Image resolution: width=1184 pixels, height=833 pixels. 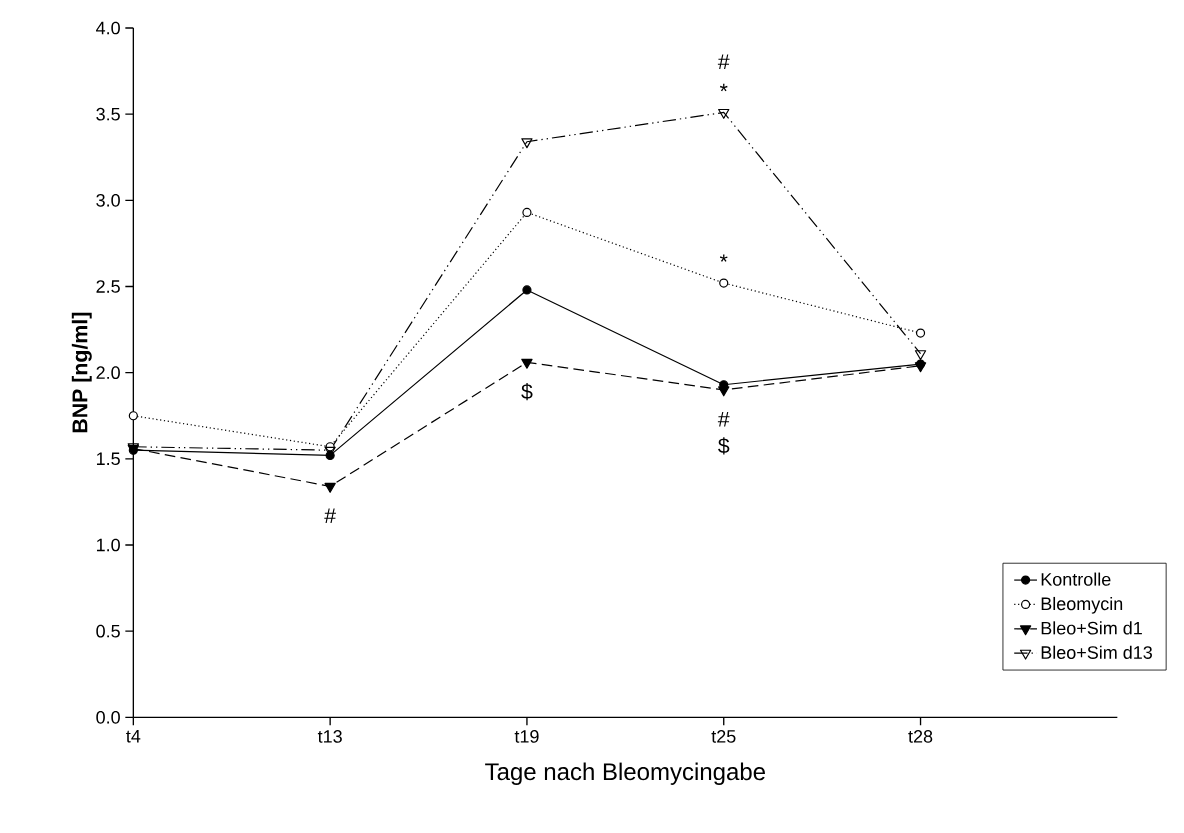 I want to click on y-tick-label: 0.5, so click(x=108, y=631).